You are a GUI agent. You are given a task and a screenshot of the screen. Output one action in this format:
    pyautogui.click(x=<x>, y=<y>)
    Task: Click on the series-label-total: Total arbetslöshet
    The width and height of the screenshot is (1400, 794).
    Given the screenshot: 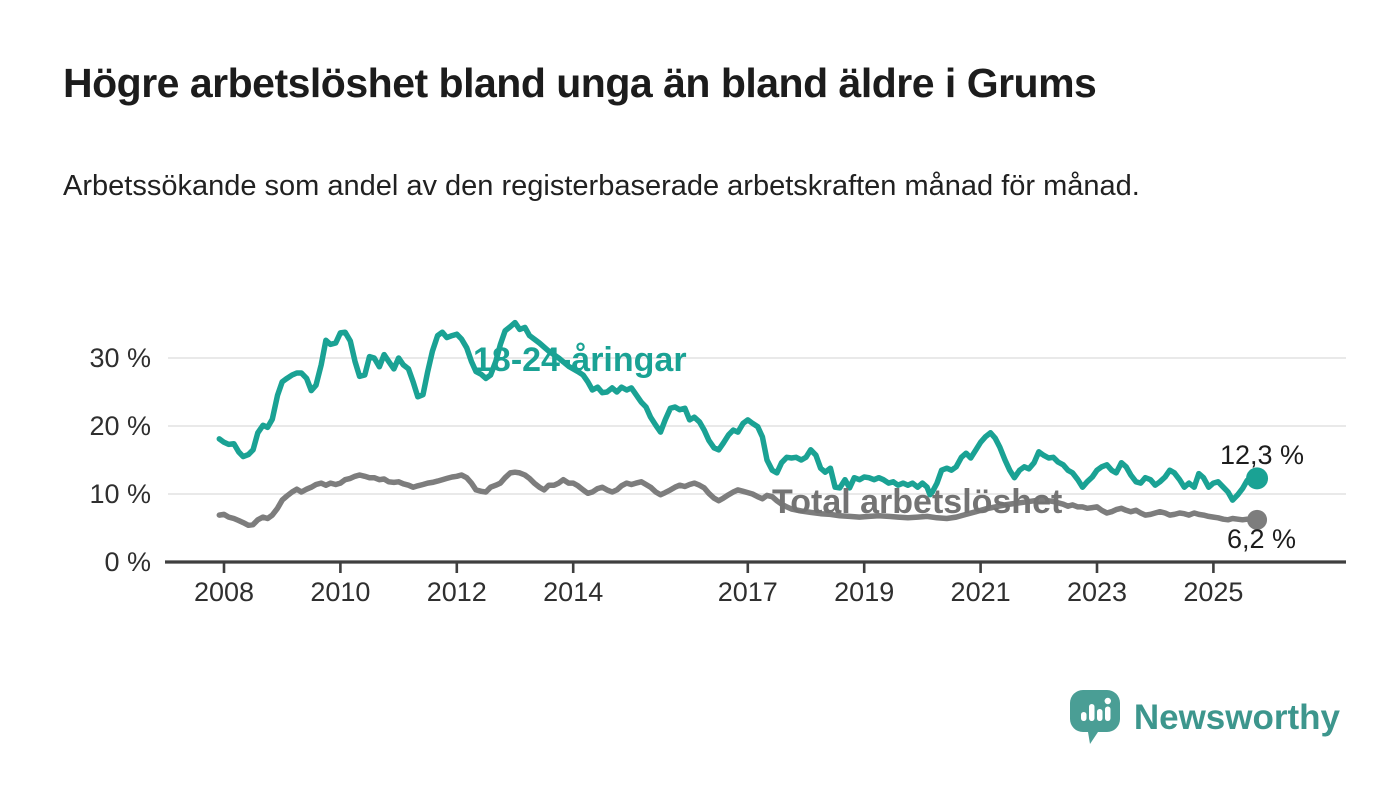 What is the action you would take?
    pyautogui.click(x=917, y=502)
    